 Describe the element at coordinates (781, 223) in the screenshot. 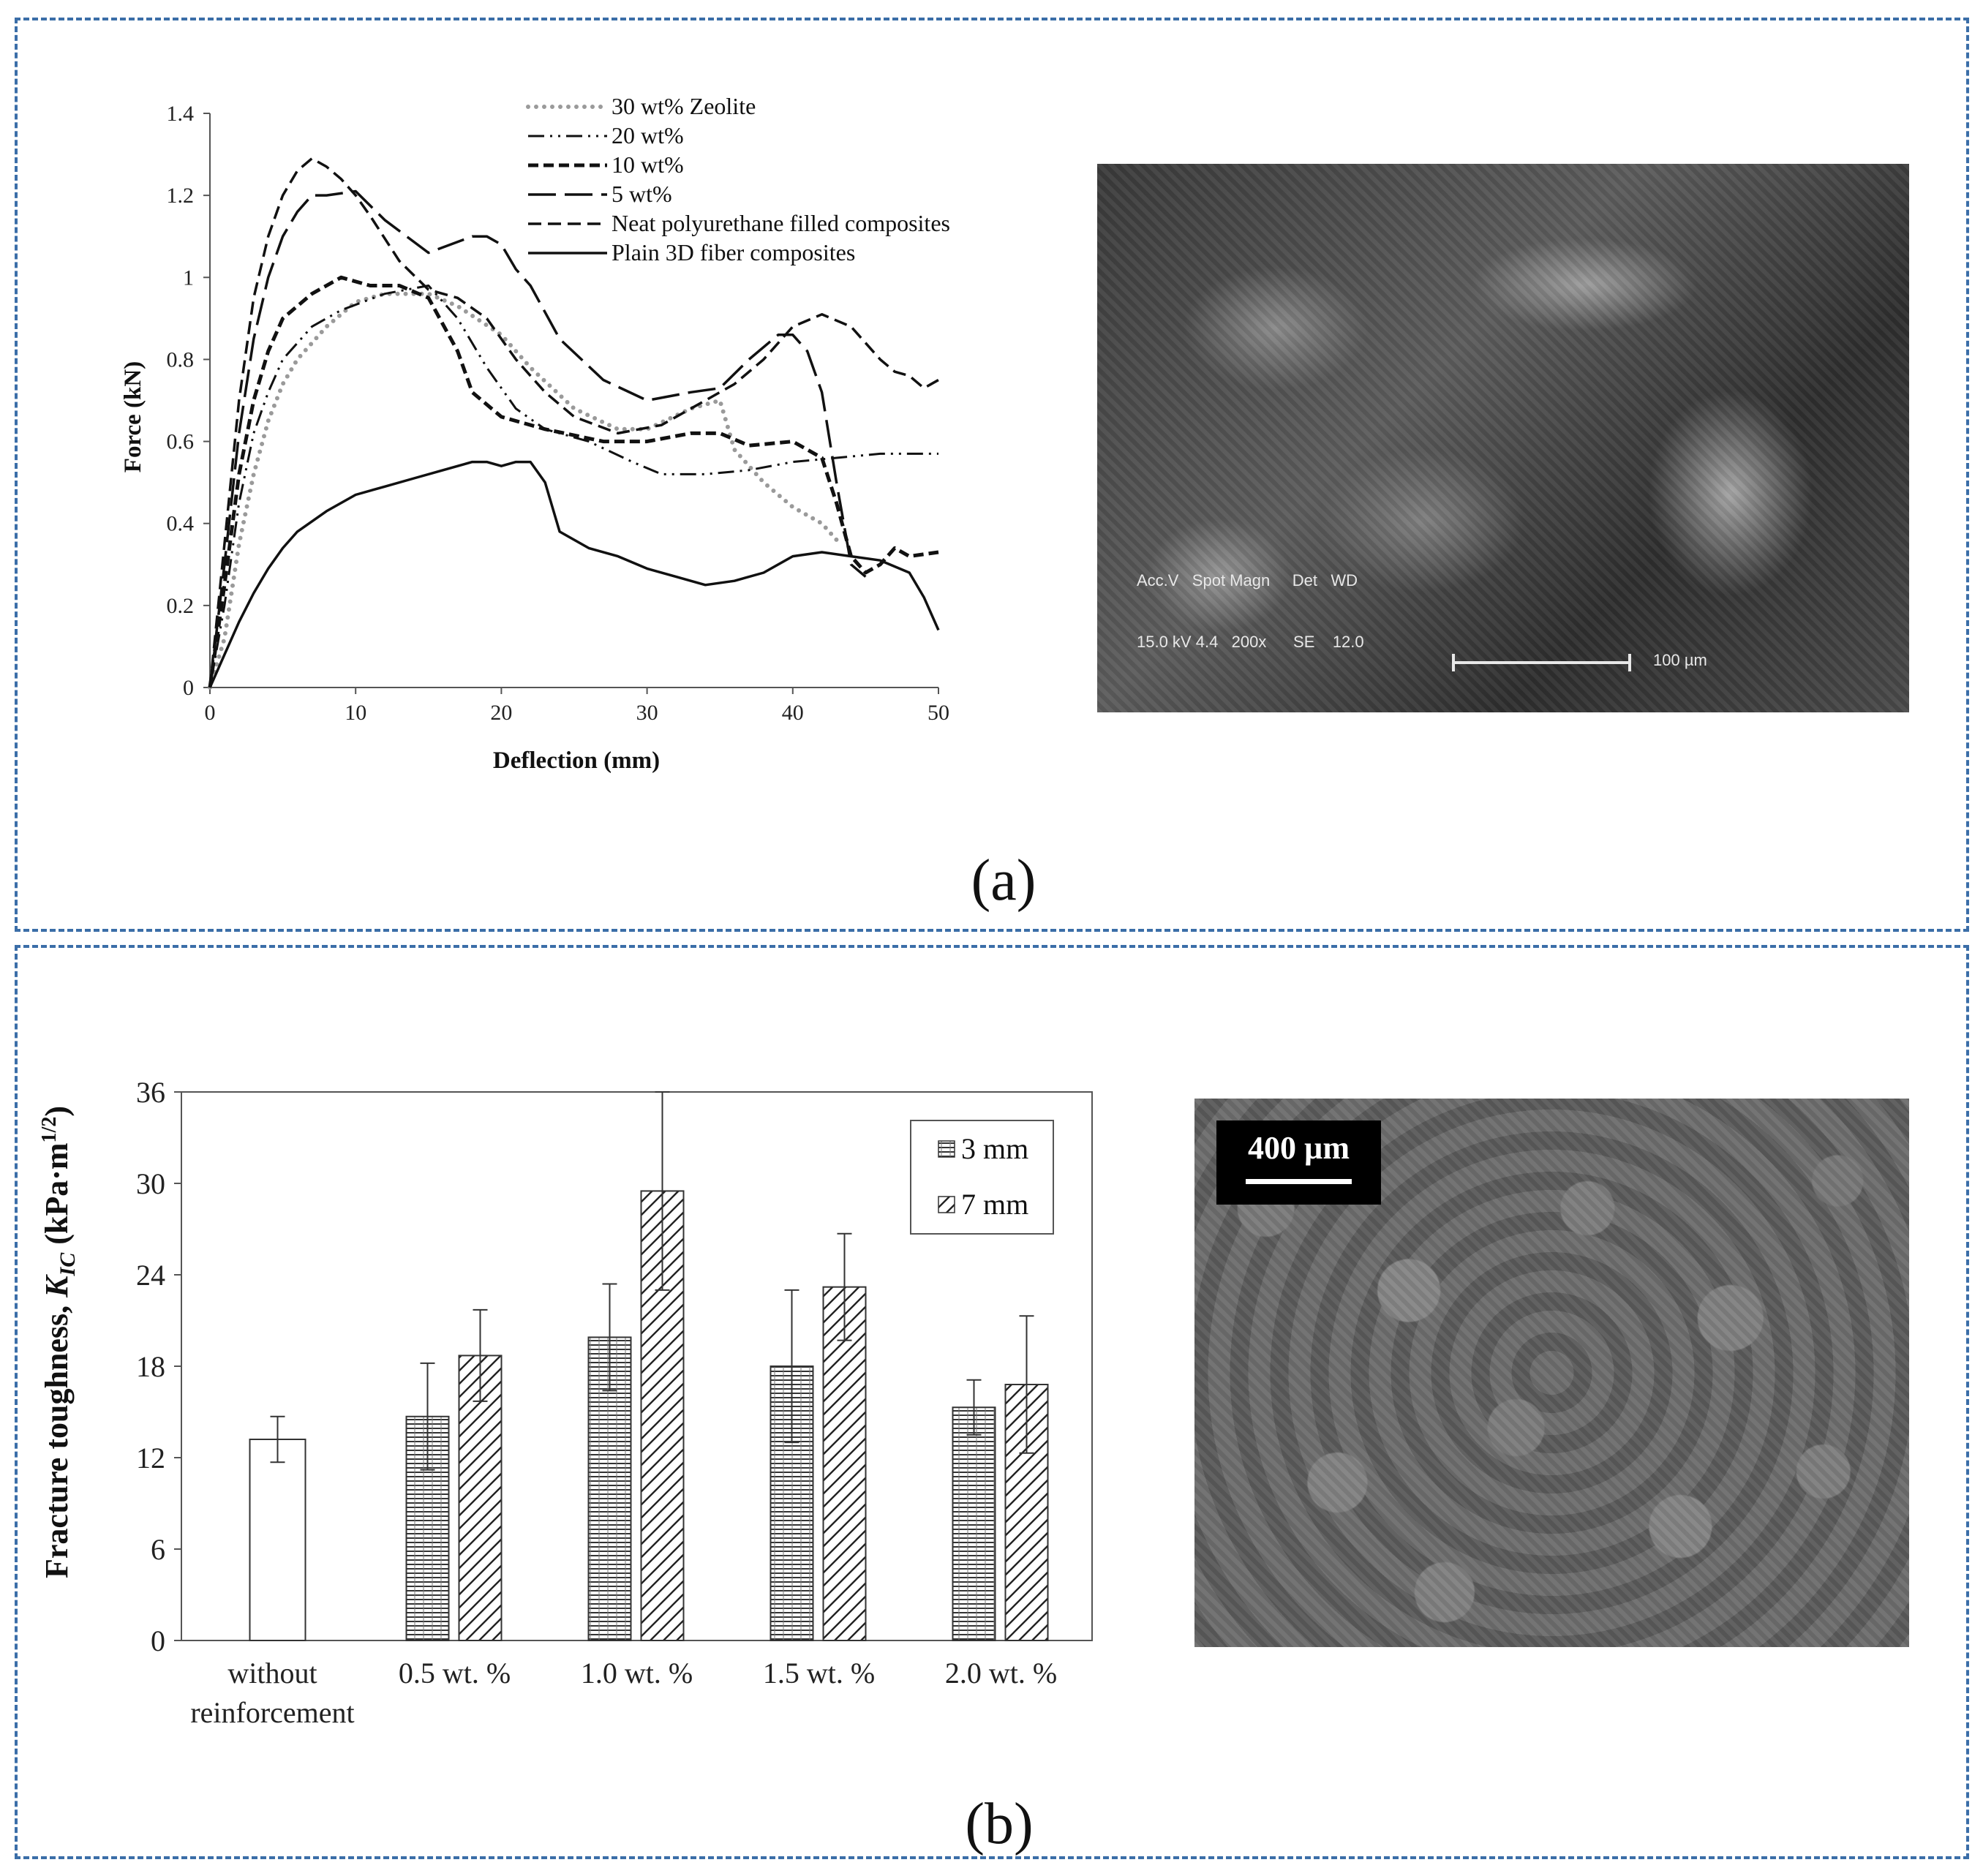

I see `legend-label: Neat polyurethane filled composites` at that location.